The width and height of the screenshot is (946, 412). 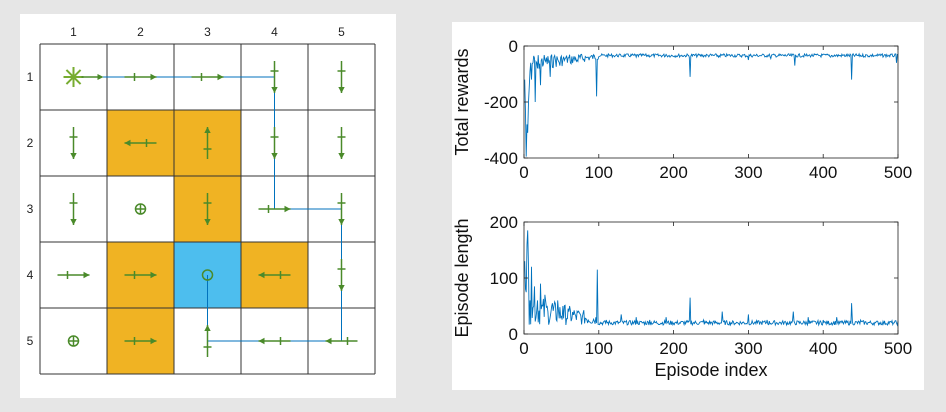 I want to click on y-tick-label: 200, so click(x=504, y=222).